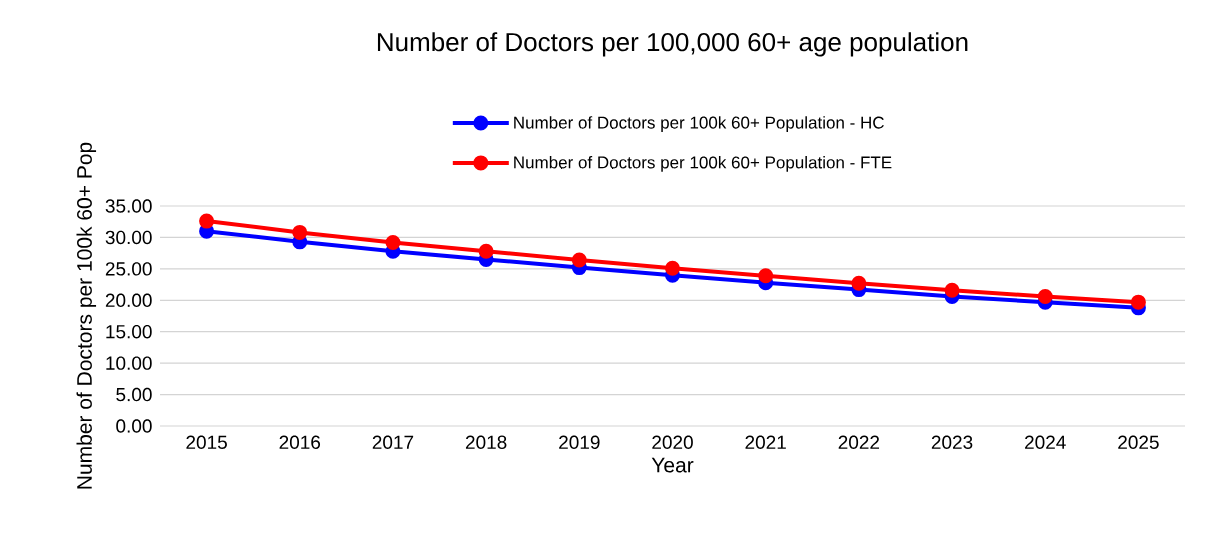 The width and height of the screenshot is (1209, 536). Describe the element at coordinates (86, 315) in the screenshot. I see `y-axis-title: Number of Doctors per 100k 60+ Pop` at that location.